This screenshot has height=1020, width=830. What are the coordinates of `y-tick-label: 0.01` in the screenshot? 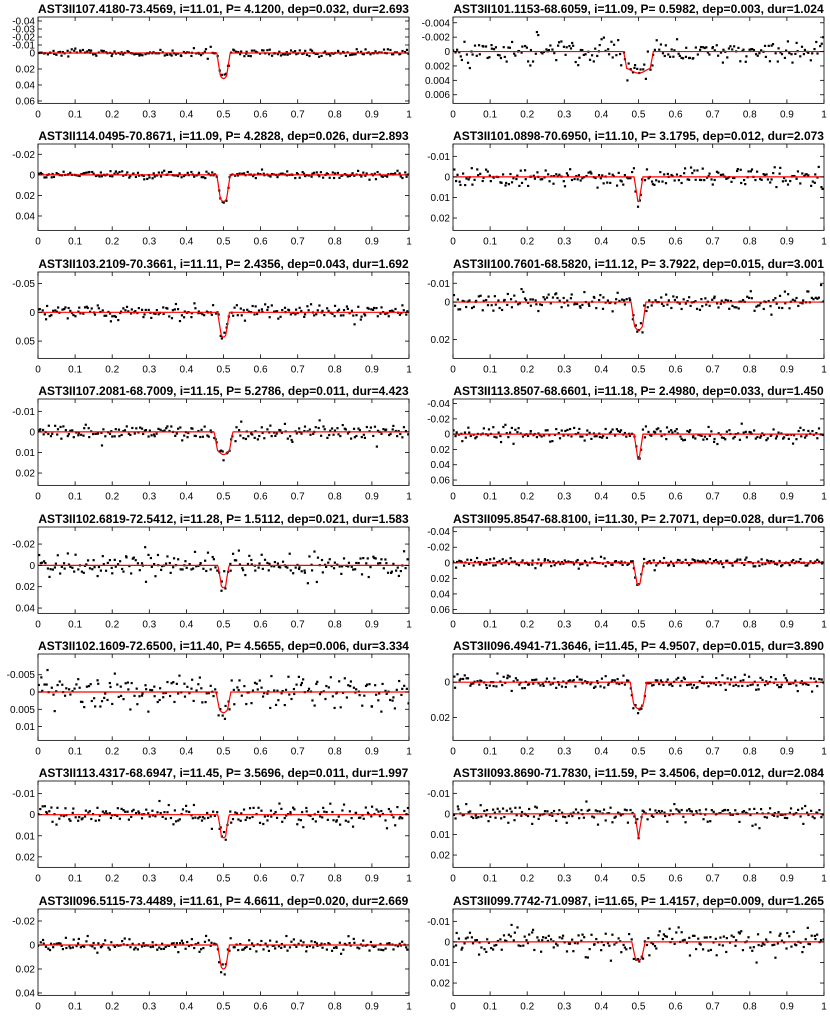 It's located at (26, 453).